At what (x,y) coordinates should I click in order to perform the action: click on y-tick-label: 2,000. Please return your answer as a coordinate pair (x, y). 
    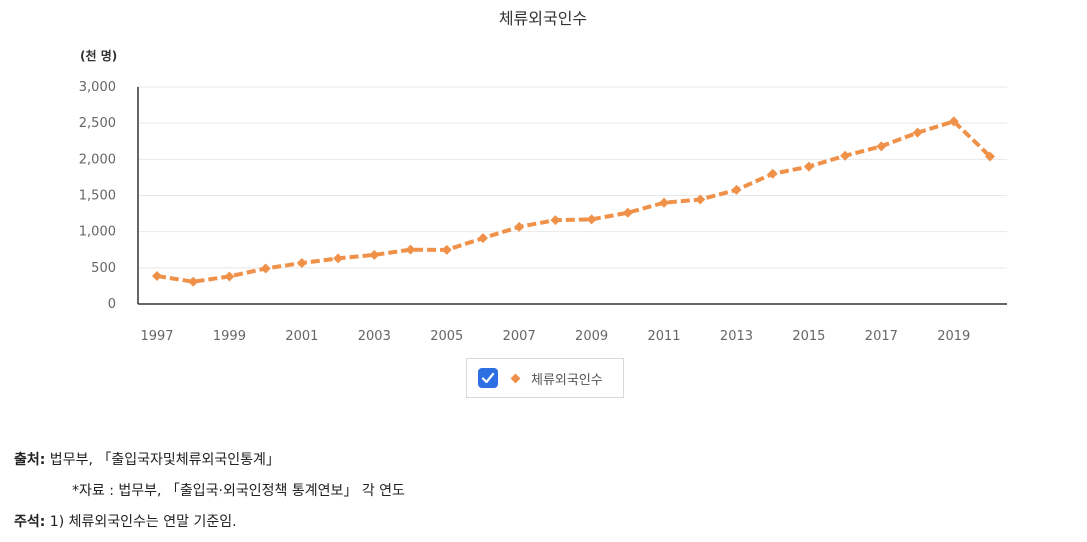
    Looking at the image, I should click on (97, 159).